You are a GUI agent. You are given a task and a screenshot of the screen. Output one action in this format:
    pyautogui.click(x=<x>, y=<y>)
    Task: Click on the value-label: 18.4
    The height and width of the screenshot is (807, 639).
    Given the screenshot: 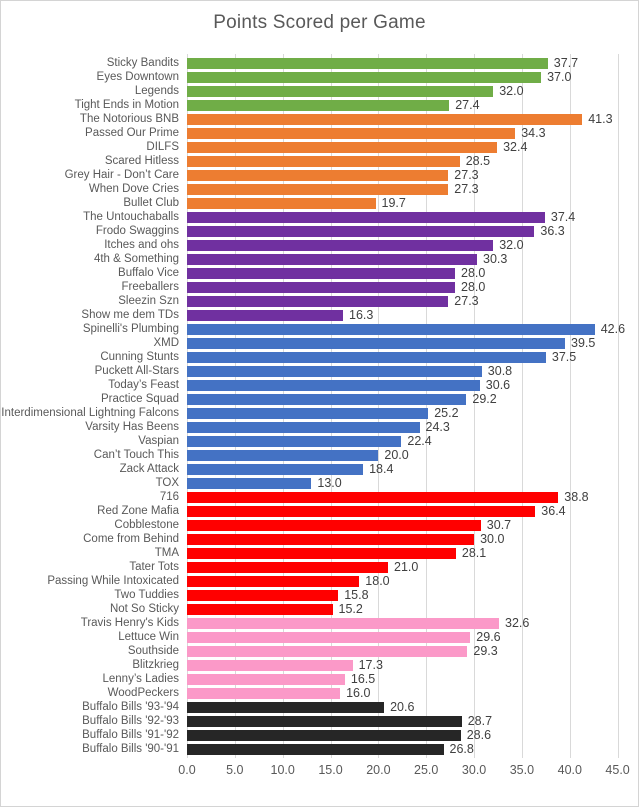 What is the action you would take?
    pyautogui.click(x=381, y=469)
    